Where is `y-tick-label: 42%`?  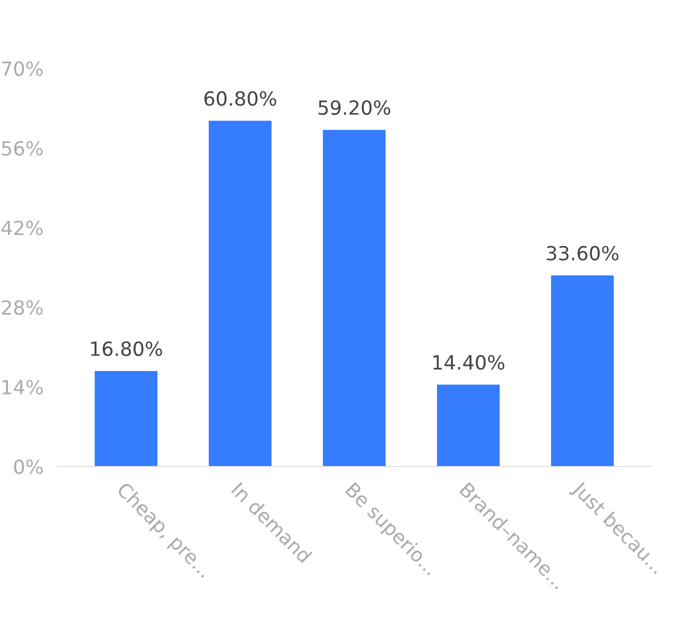 y-tick-label: 42% is located at coordinates (22, 228).